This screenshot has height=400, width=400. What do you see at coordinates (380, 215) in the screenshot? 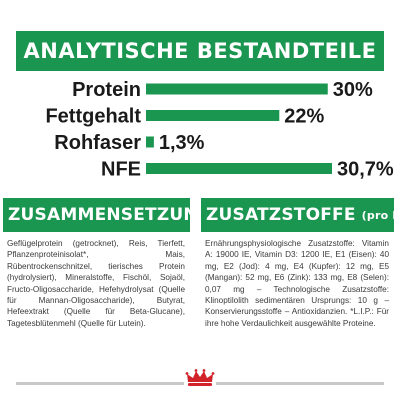
I see `additives-unit: (pro kg)` at bounding box center [380, 215].